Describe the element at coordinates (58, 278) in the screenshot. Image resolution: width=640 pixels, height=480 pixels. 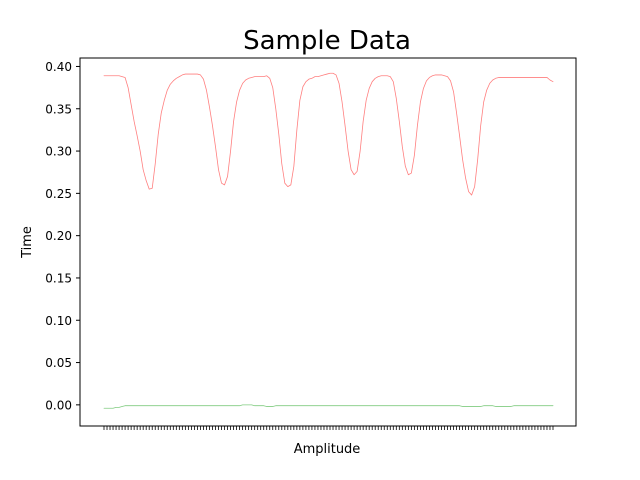
I see `y-tick-label: 0.15` at that location.